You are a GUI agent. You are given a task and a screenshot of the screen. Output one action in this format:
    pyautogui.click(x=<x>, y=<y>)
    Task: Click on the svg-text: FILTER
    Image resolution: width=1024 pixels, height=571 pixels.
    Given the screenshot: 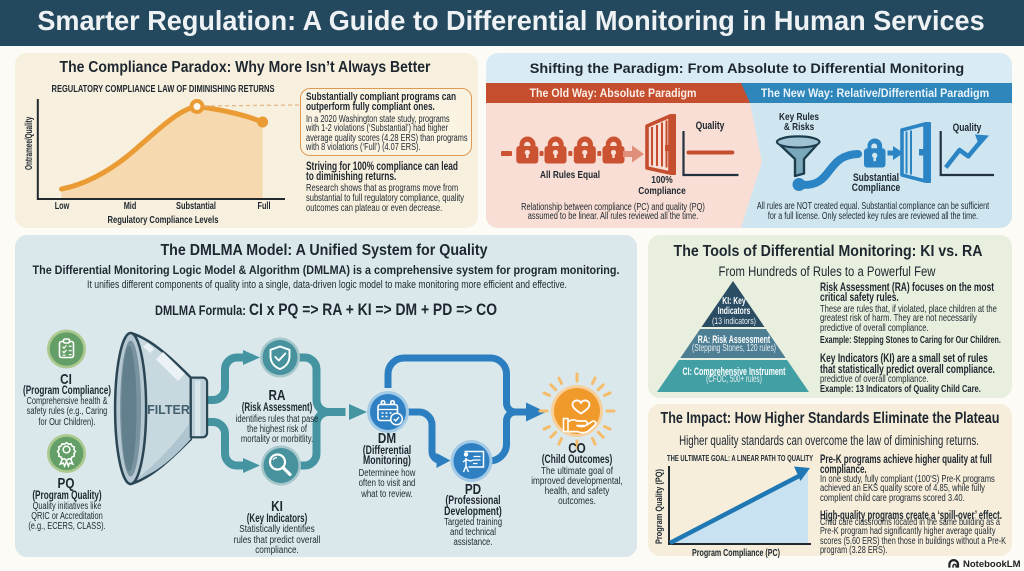 What is the action you would take?
    pyautogui.click(x=168, y=410)
    